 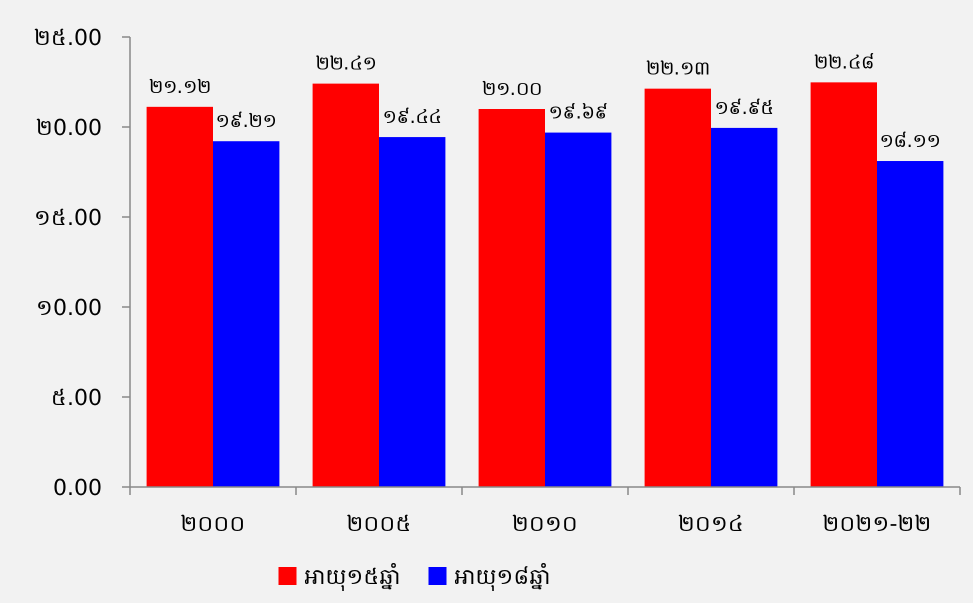 I want to click on data-label: ១៩.៦៩, so click(x=578, y=113).